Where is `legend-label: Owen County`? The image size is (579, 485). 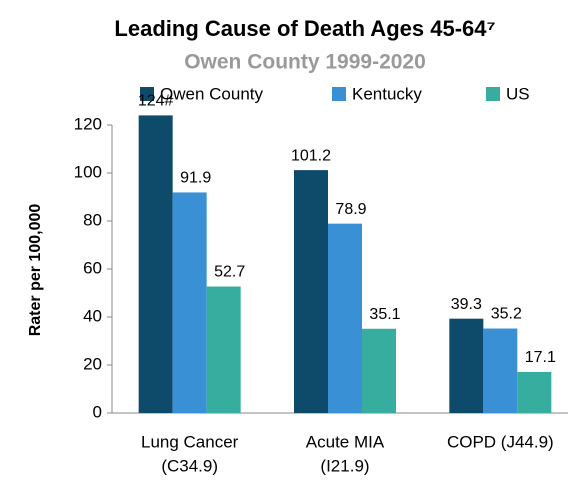 legend-label: Owen County is located at coordinates (211, 93).